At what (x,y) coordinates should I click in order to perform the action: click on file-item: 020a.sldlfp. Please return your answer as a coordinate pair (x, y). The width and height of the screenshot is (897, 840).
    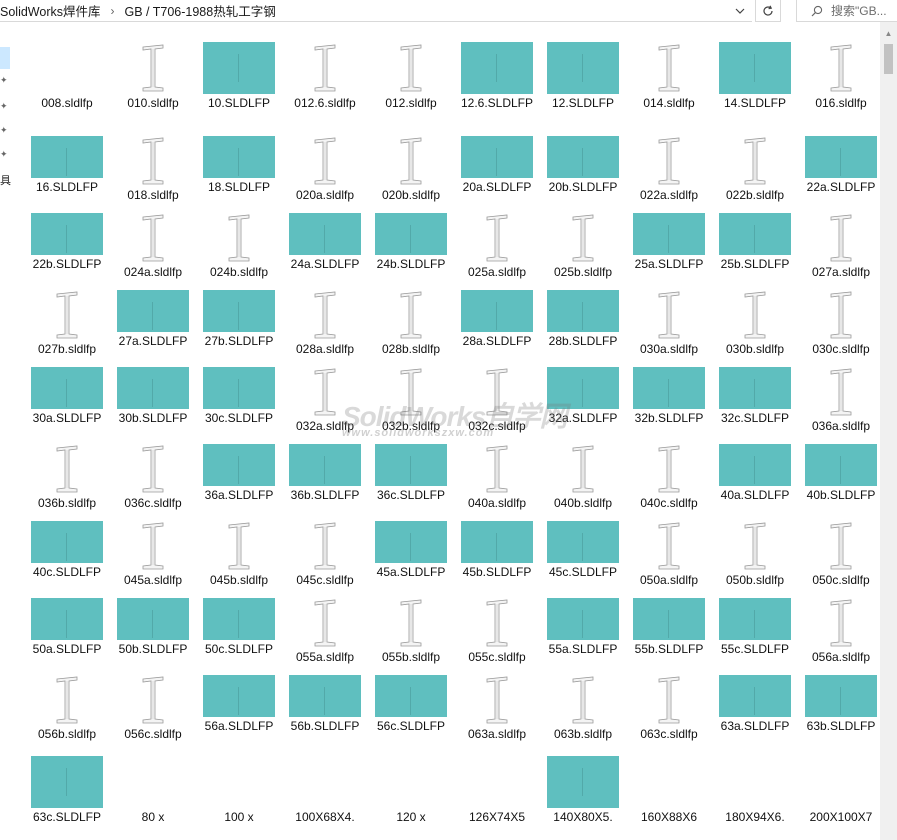
    Looking at the image, I should click on (325, 160).